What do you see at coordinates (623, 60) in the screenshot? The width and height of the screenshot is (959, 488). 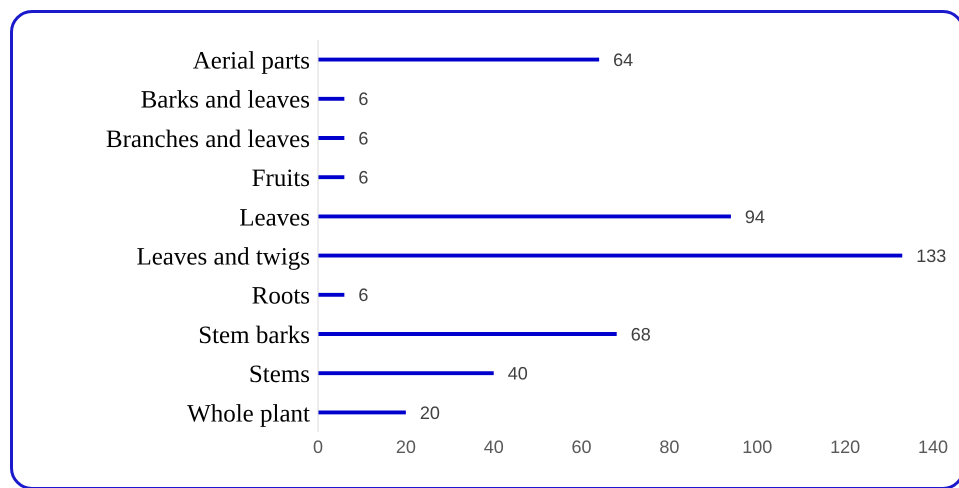 I see `data-label: 64` at bounding box center [623, 60].